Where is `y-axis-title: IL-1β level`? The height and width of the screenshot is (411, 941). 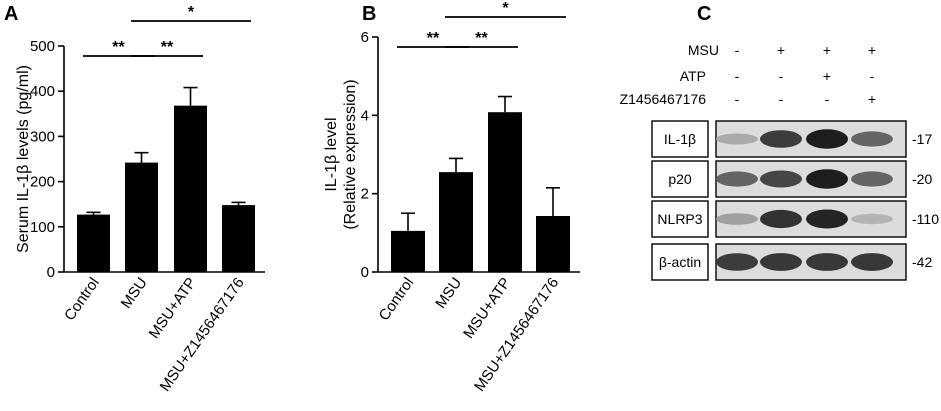 y-axis-title: IL-1β level is located at coordinates (331, 154).